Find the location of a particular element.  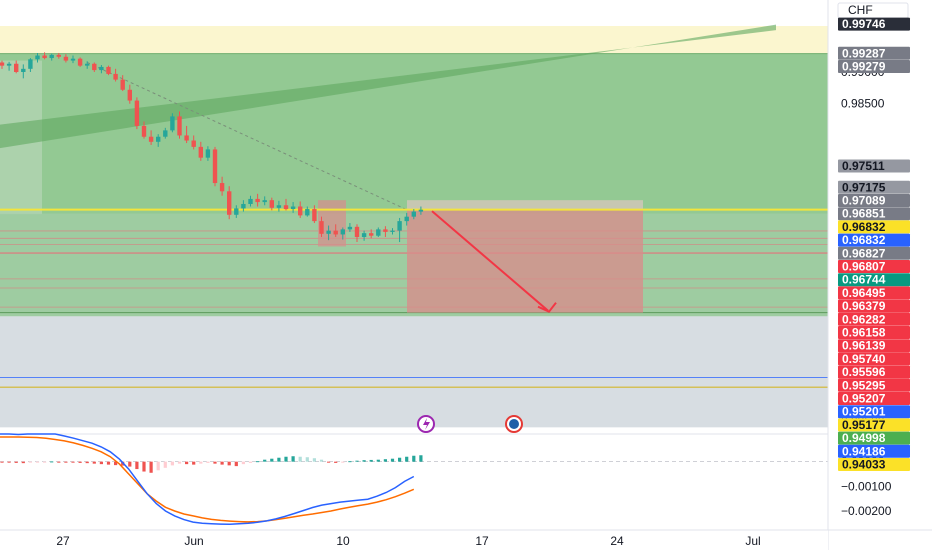

price-tag-23: 0.94998 is located at coordinates (874, 438).